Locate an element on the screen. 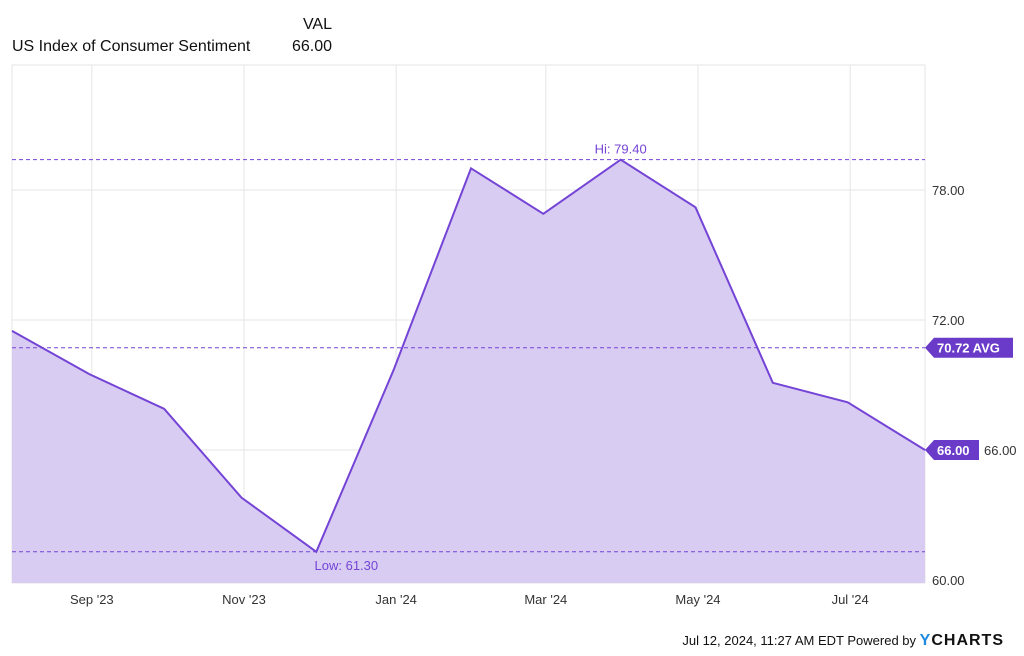  x-tick-label: Nov '23 is located at coordinates (244, 599).